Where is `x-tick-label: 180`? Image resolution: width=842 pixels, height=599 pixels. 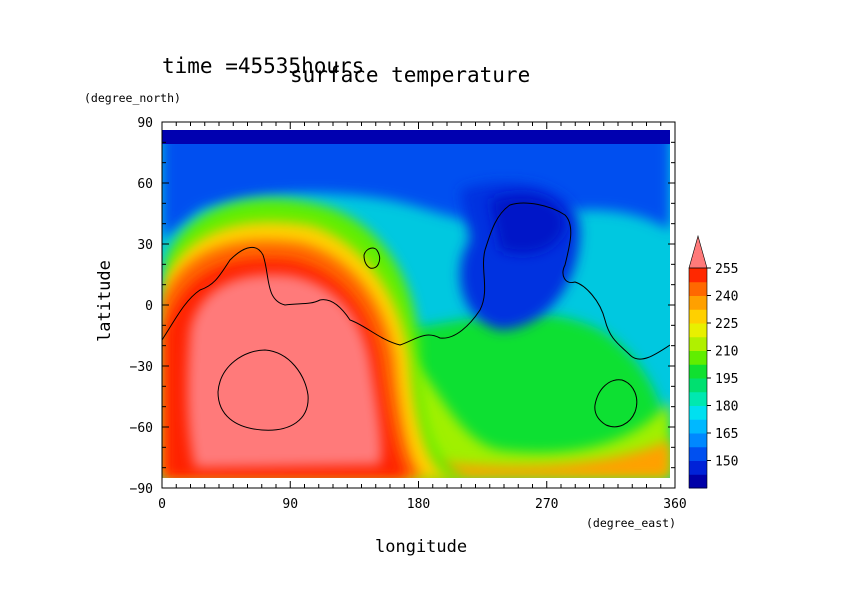 x-tick-label: 180 is located at coordinates (418, 504).